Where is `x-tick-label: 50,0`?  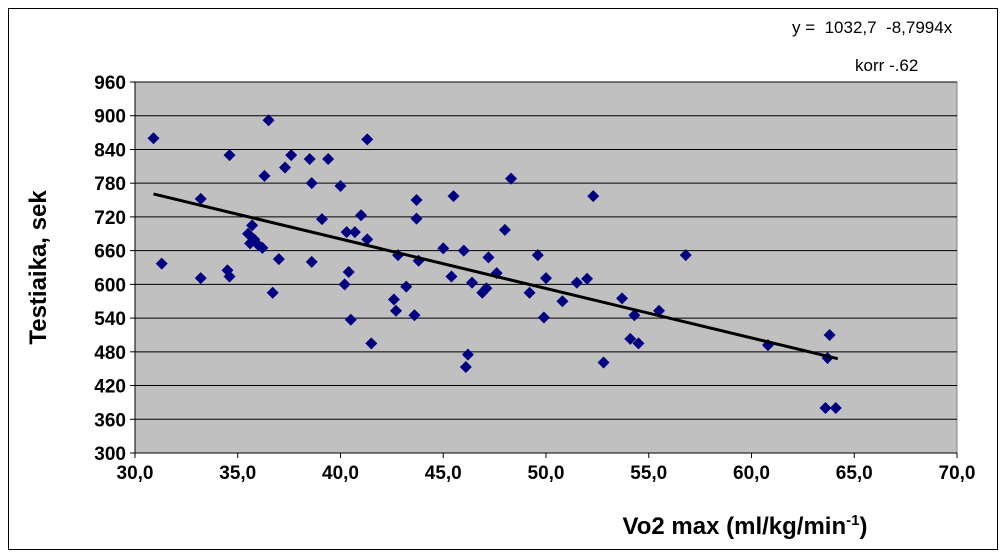
x-tick-label: 50,0 is located at coordinates (546, 473).